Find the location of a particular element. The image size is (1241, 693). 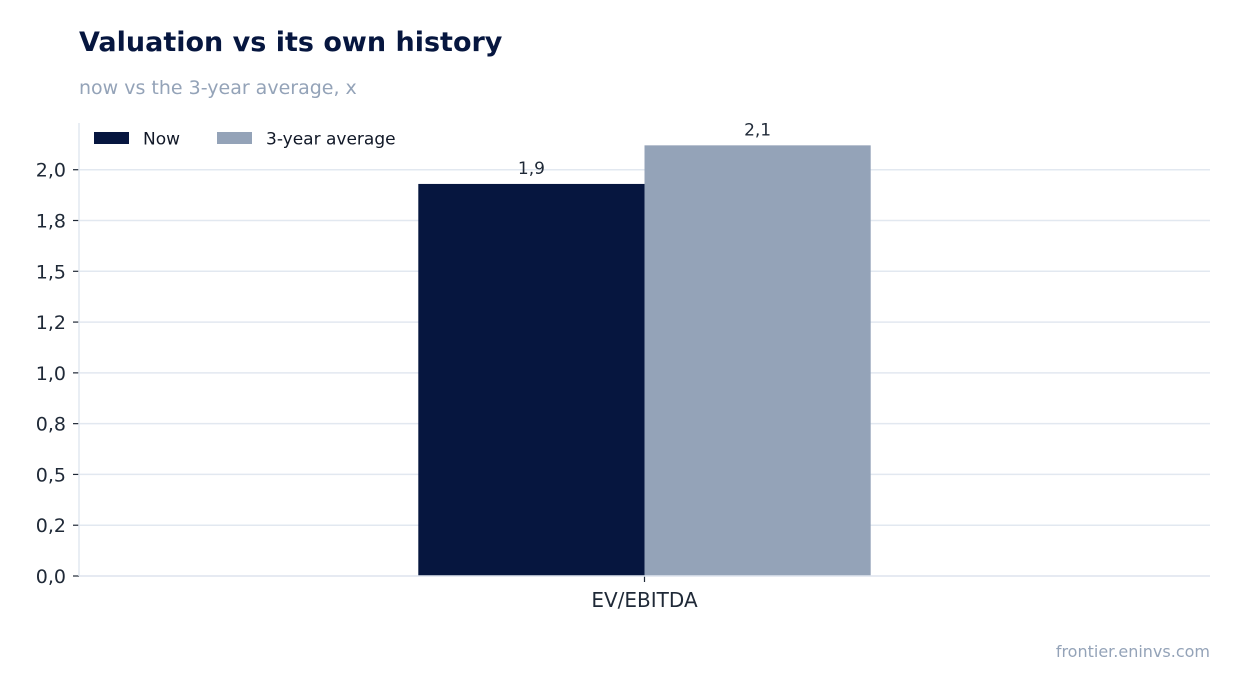

bar-average is located at coordinates (757, 361).